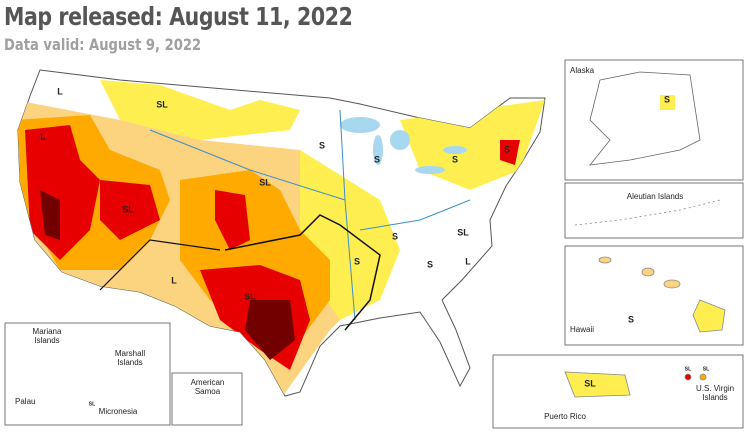  Describe the element at coordinates (207, 387) in the screenshot. I see `inset-label: American Samoa` at that location.